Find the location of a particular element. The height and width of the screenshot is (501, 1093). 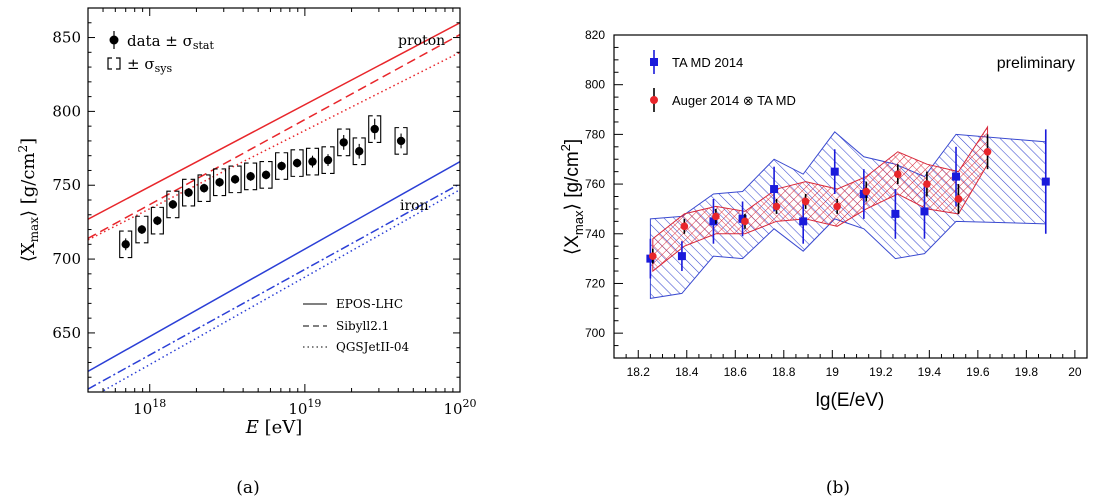

y-tick-label: 650 is located at coordinates (66, 333).